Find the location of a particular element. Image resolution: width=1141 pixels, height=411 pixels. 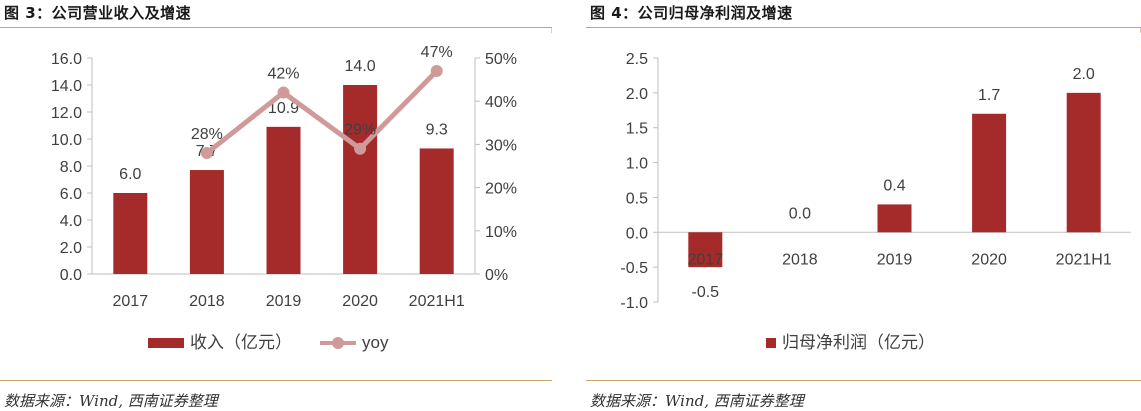

net-profit-bar-label: 0.0 is located at coordinates (800, 213).